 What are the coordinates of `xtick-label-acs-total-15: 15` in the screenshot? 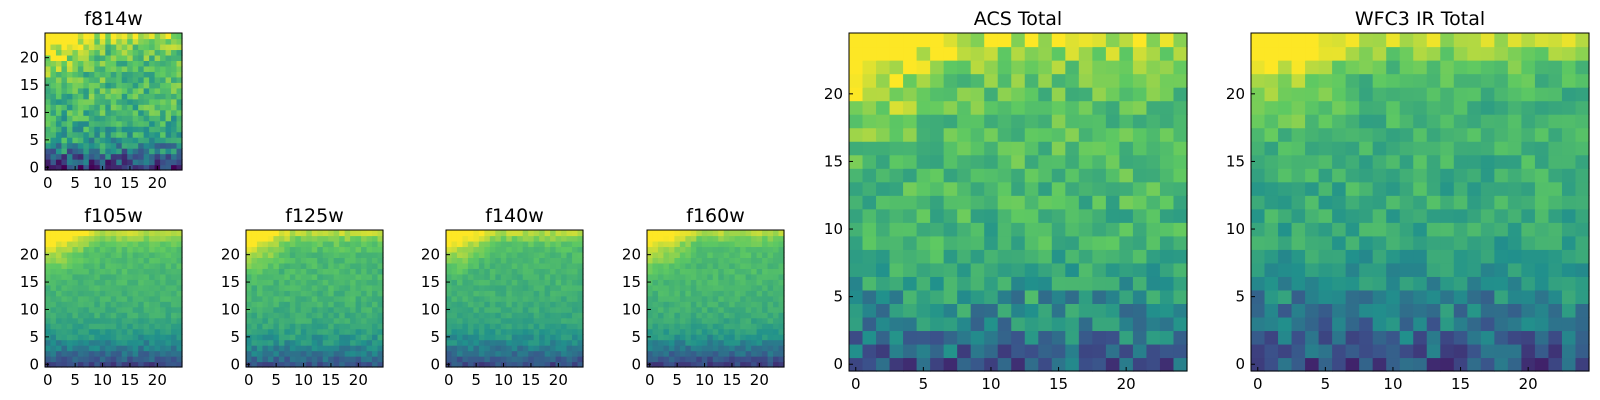 It's located at (1058, 384).